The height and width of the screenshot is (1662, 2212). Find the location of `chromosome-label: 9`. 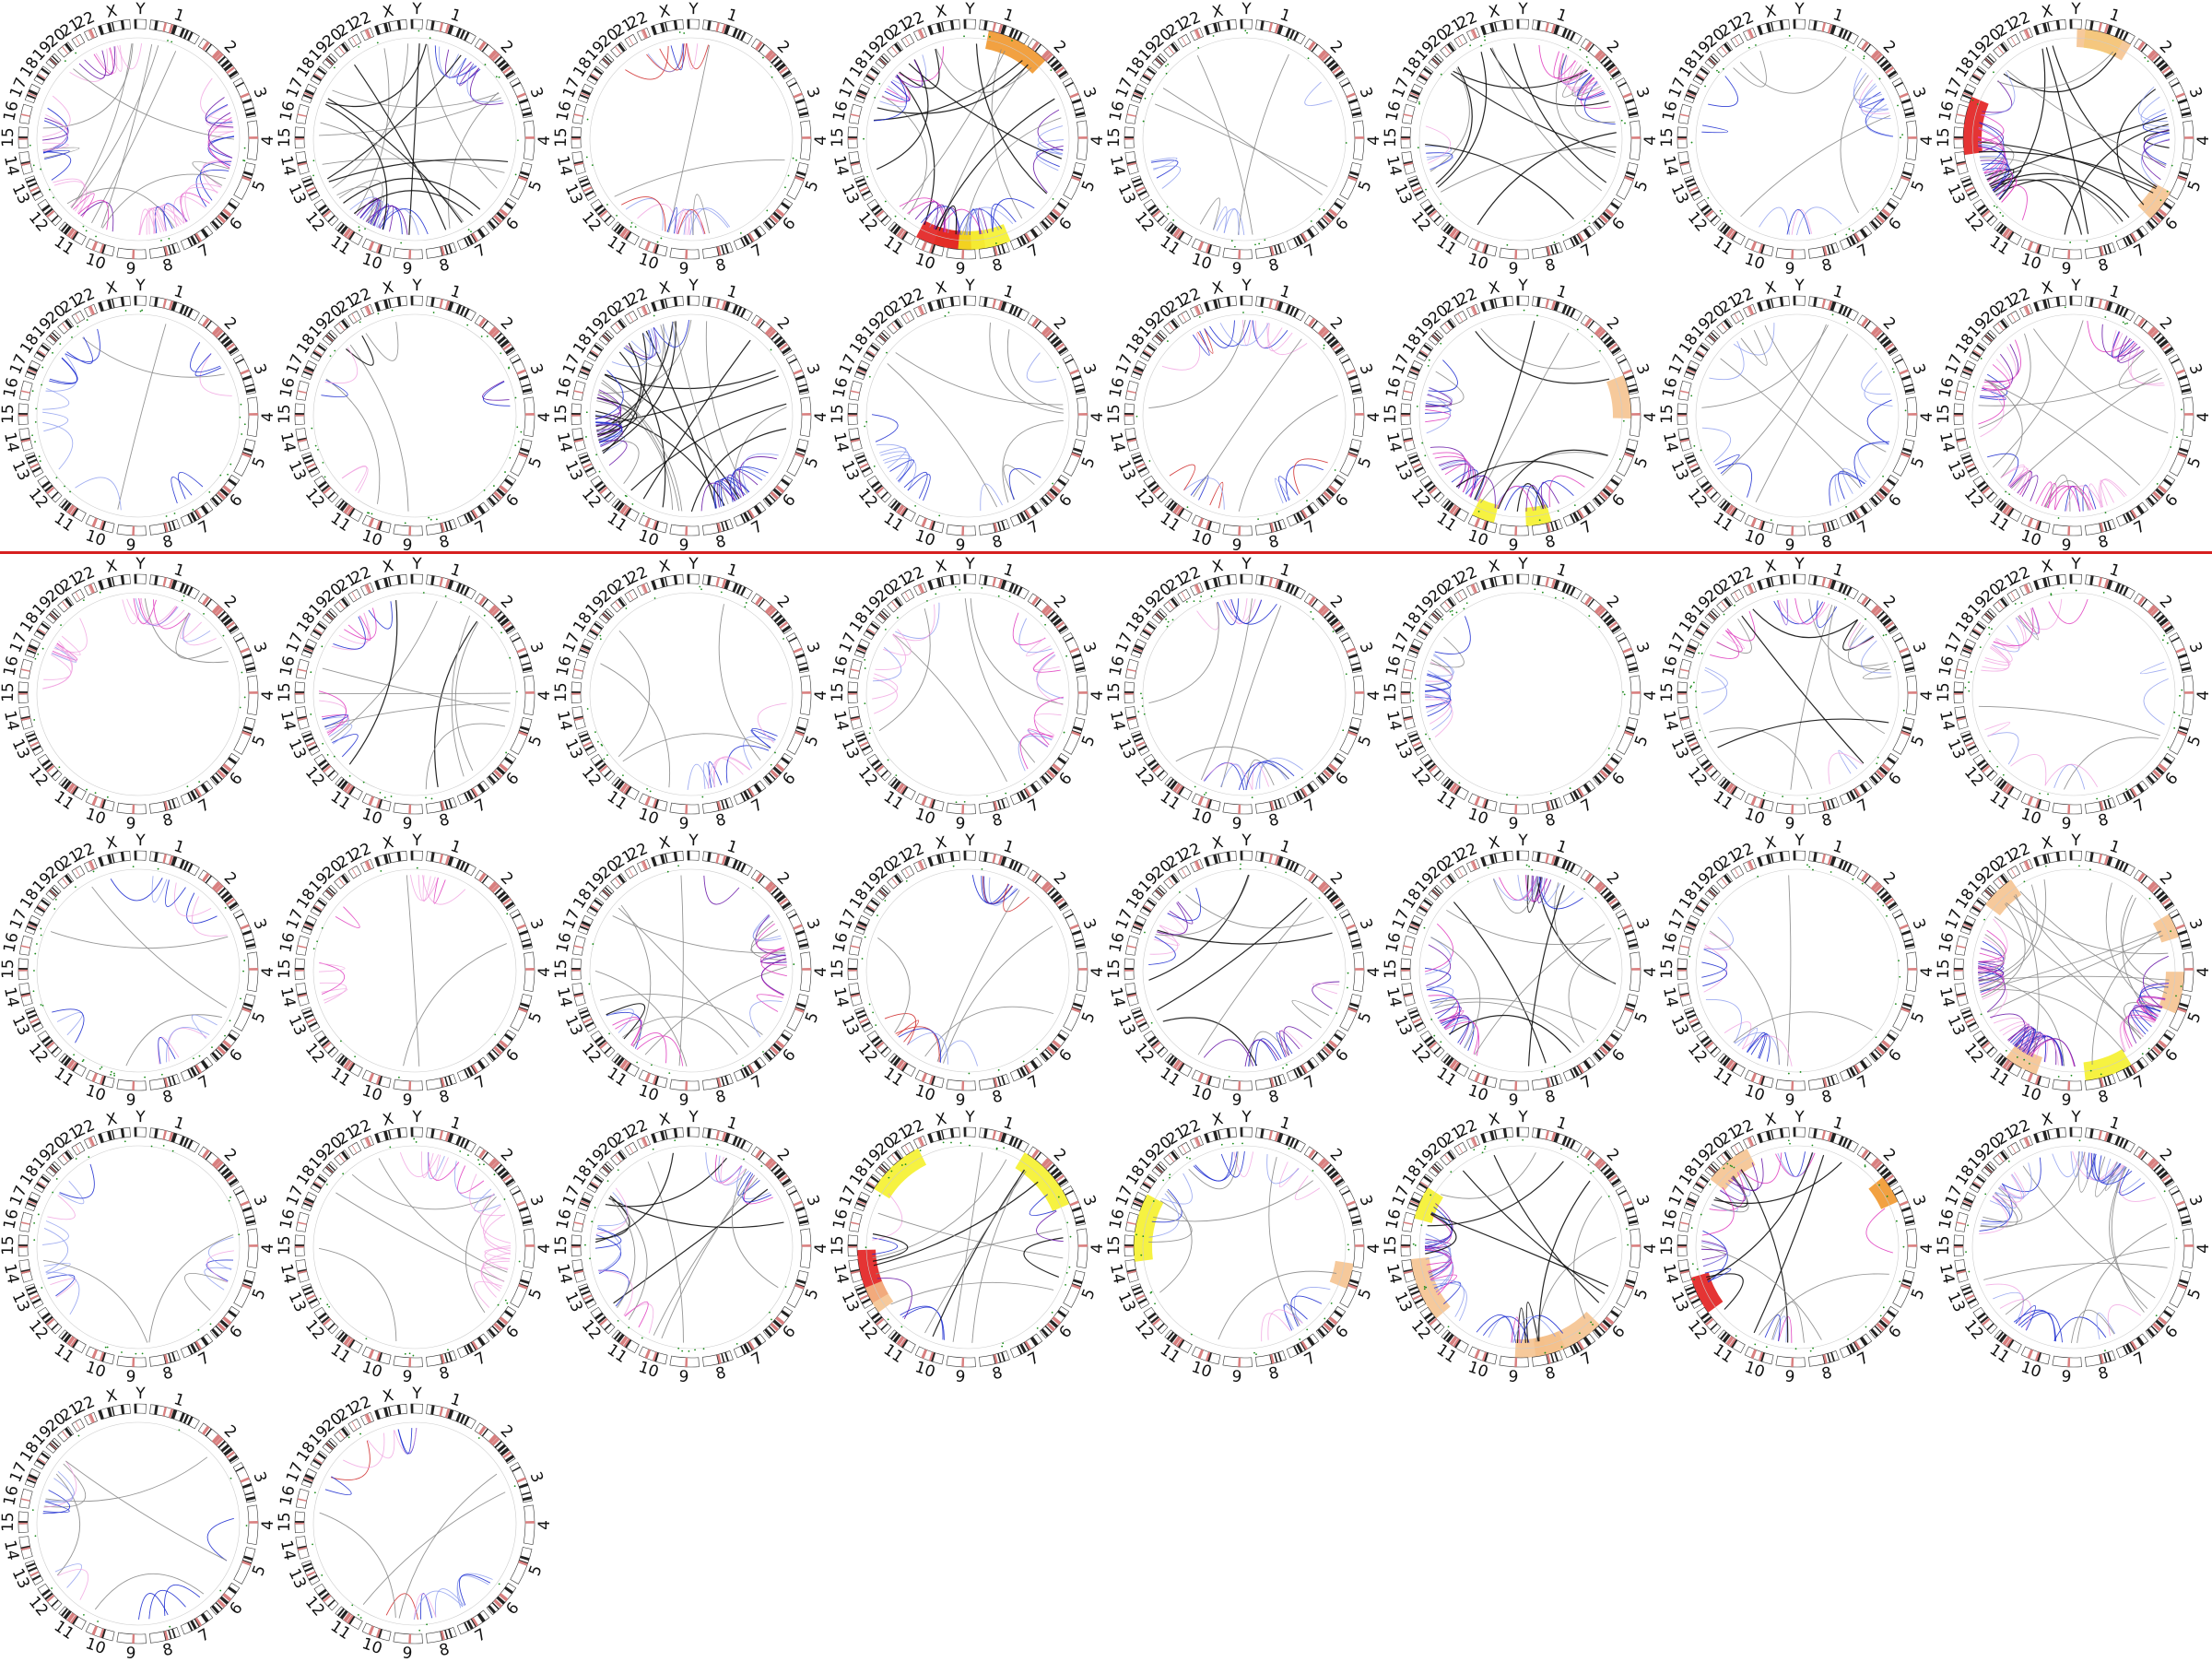

chromosome-label: 9 is located at coordinates (407, 268).